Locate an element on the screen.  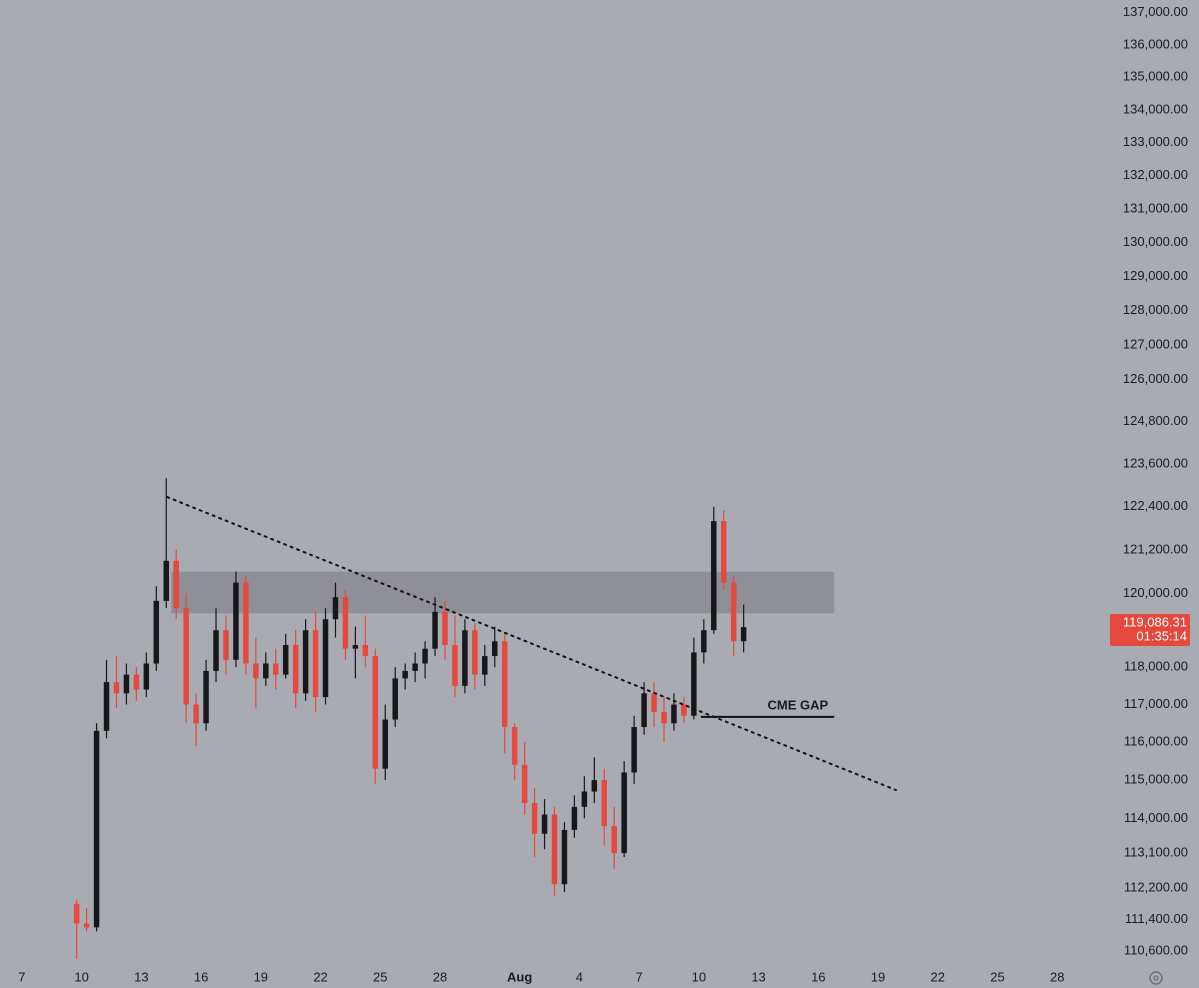
y-tick-label: 116,000.00 is located at coordinates (1156, 741).